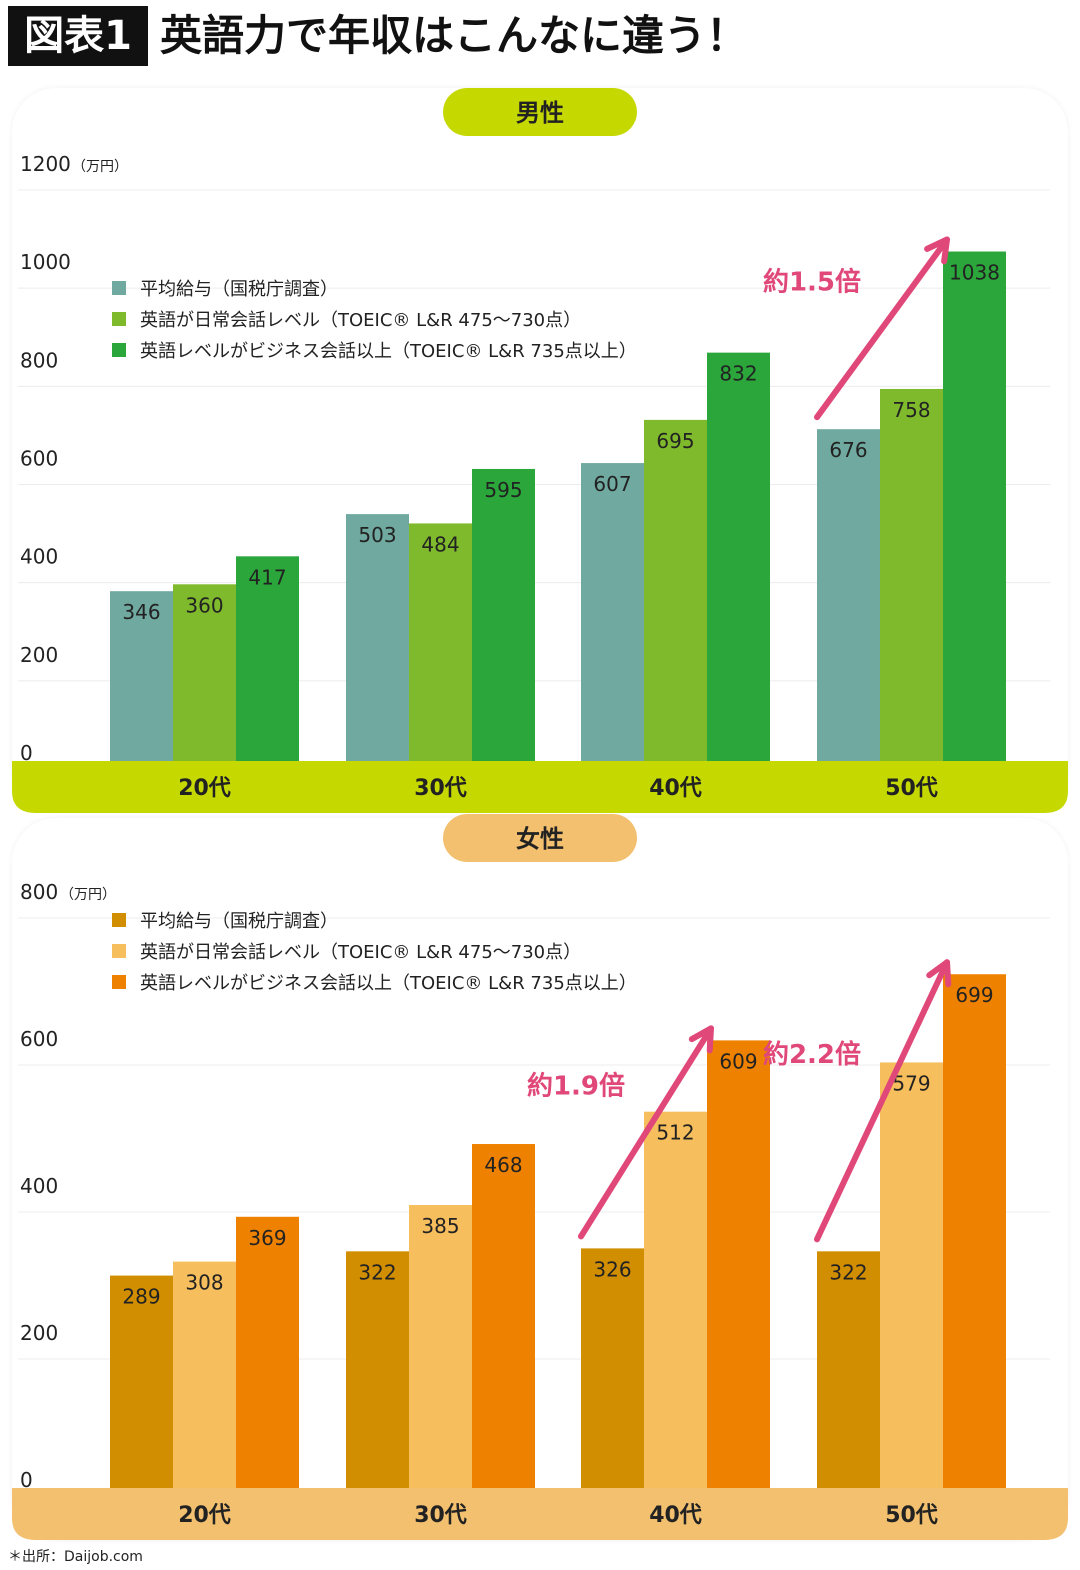 The image size is (1080, 1570). I want to click on growth-annotation: 約1.9倍, so click(576, 1085).